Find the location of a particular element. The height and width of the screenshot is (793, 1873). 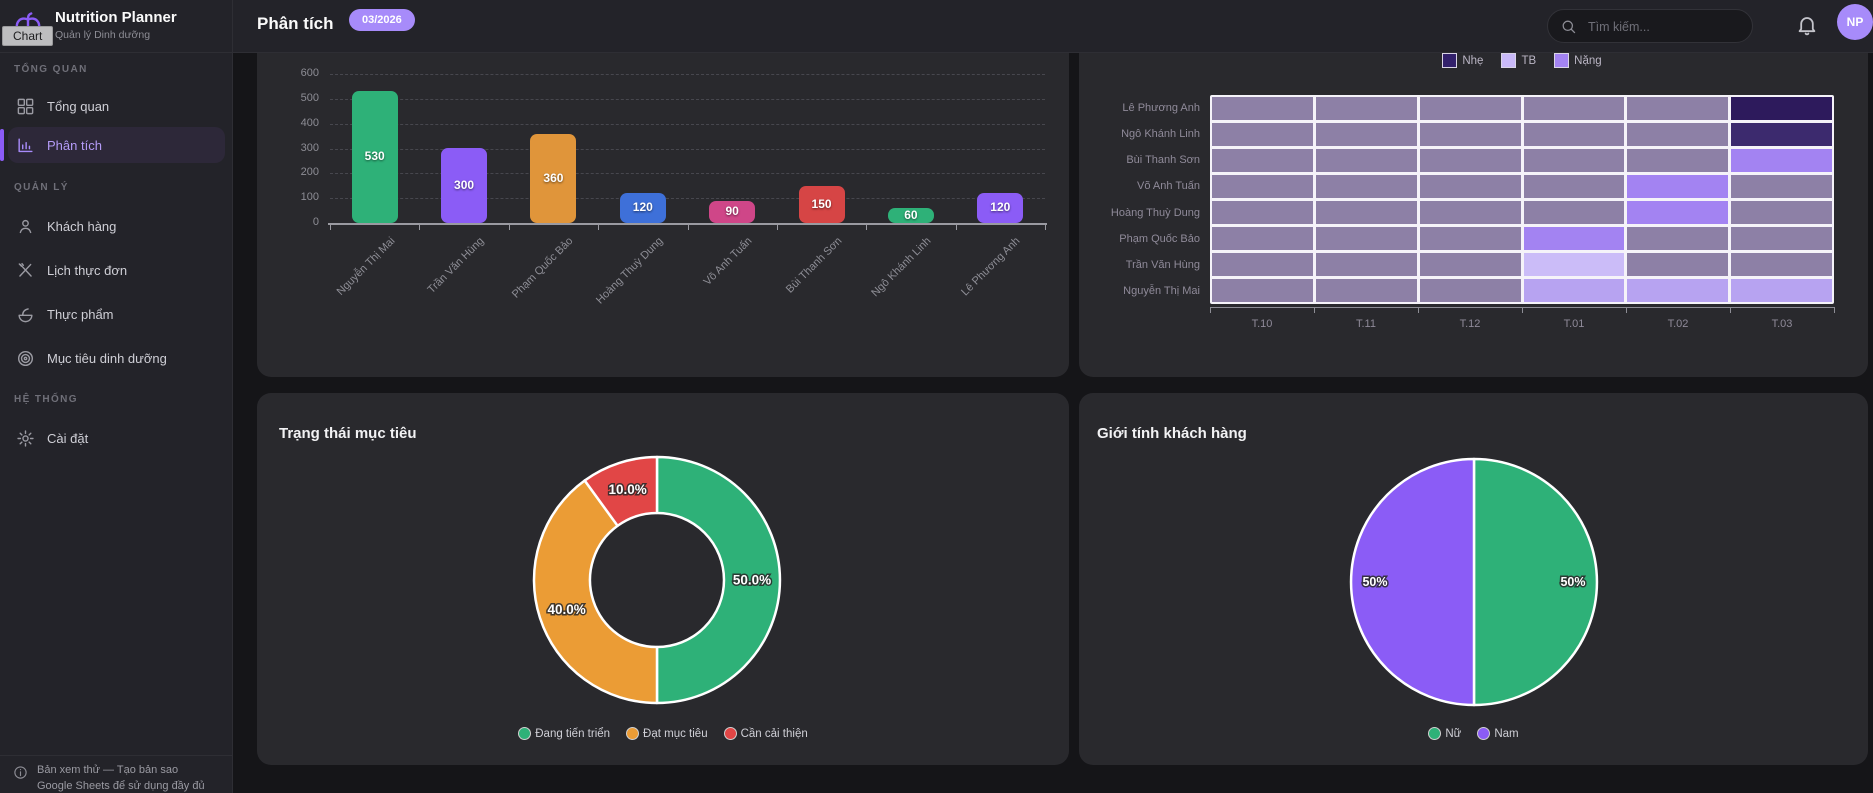

y-axis-tick-label: 100 is located at coordinates (309, 197).